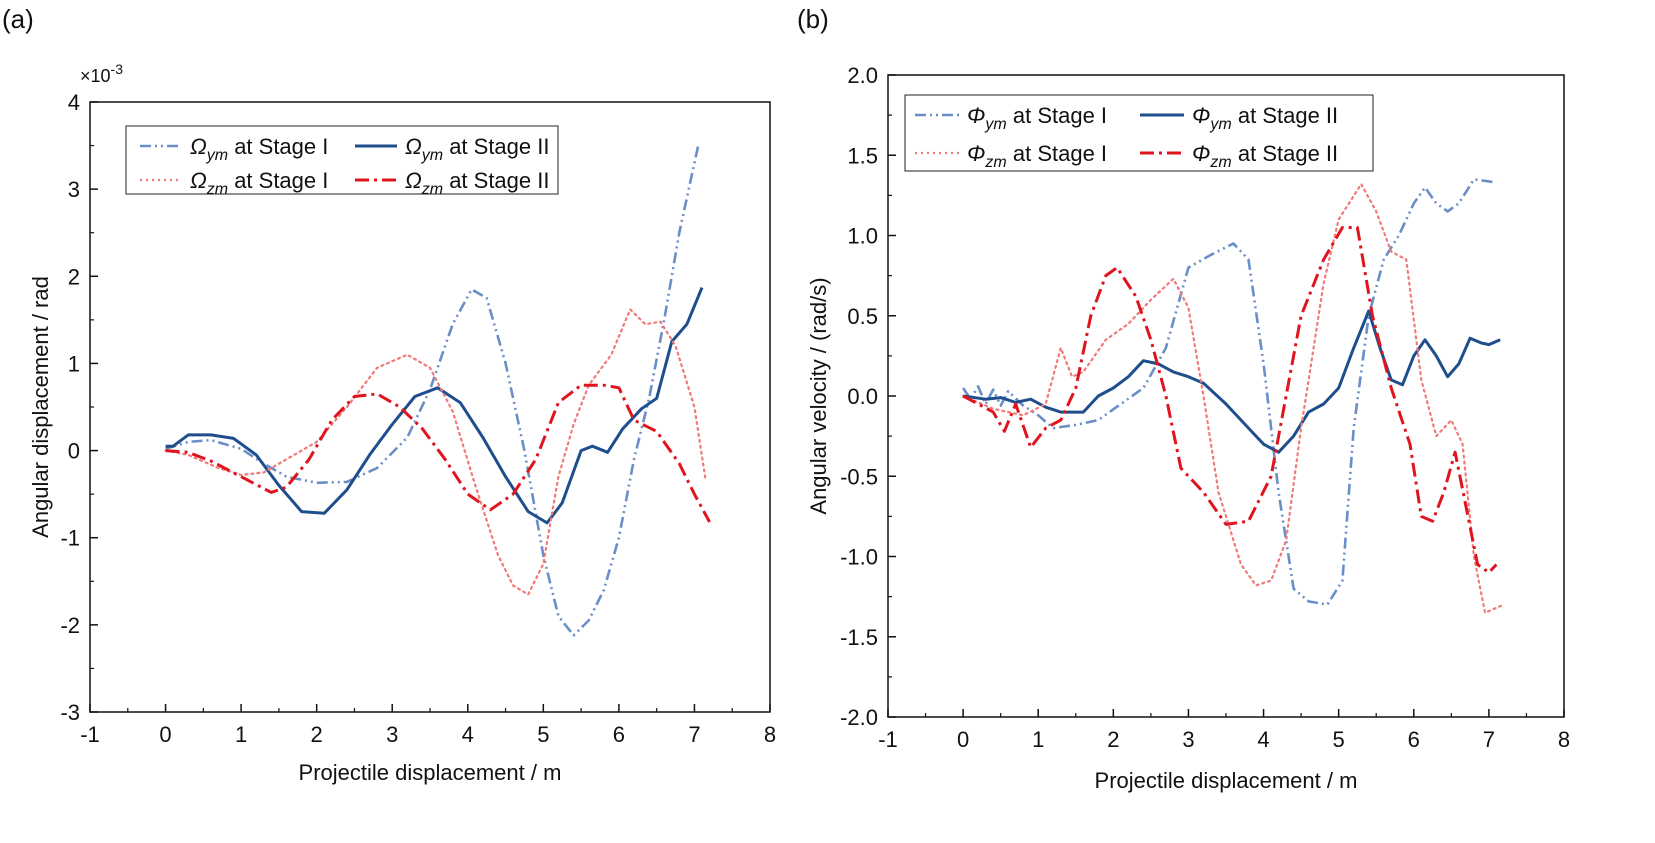 The width and height of the screenshot is (1655, 843). Describe the element at coordinates (1231, 381) in the screenshot. I see `panel-b-series-ym-stage2-line` at that location.